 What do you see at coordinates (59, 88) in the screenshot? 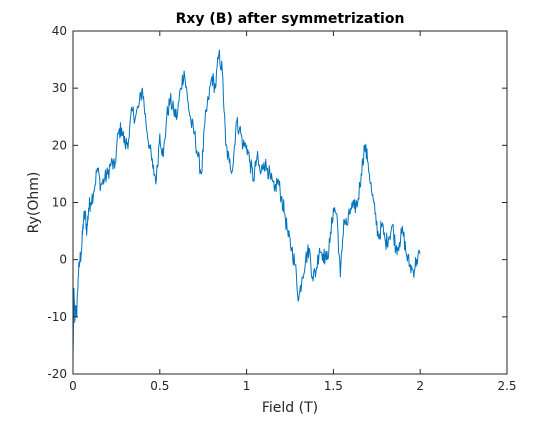
I see `y-tick-label: 30` at bounding box center [59, 88].